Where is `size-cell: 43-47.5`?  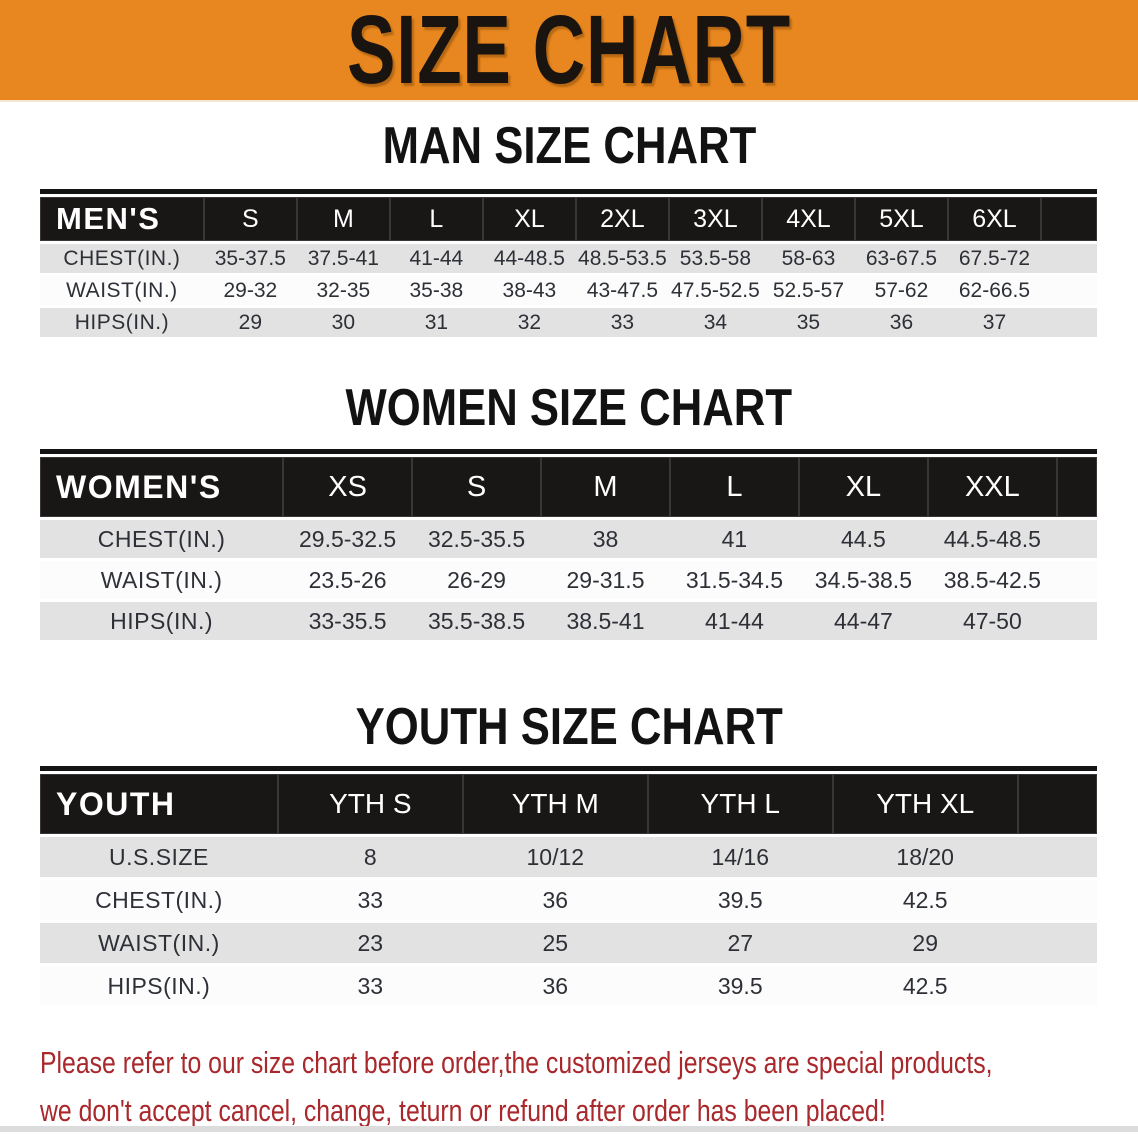
size-cell: 43-47.5 is located at coordinates (622, 290).